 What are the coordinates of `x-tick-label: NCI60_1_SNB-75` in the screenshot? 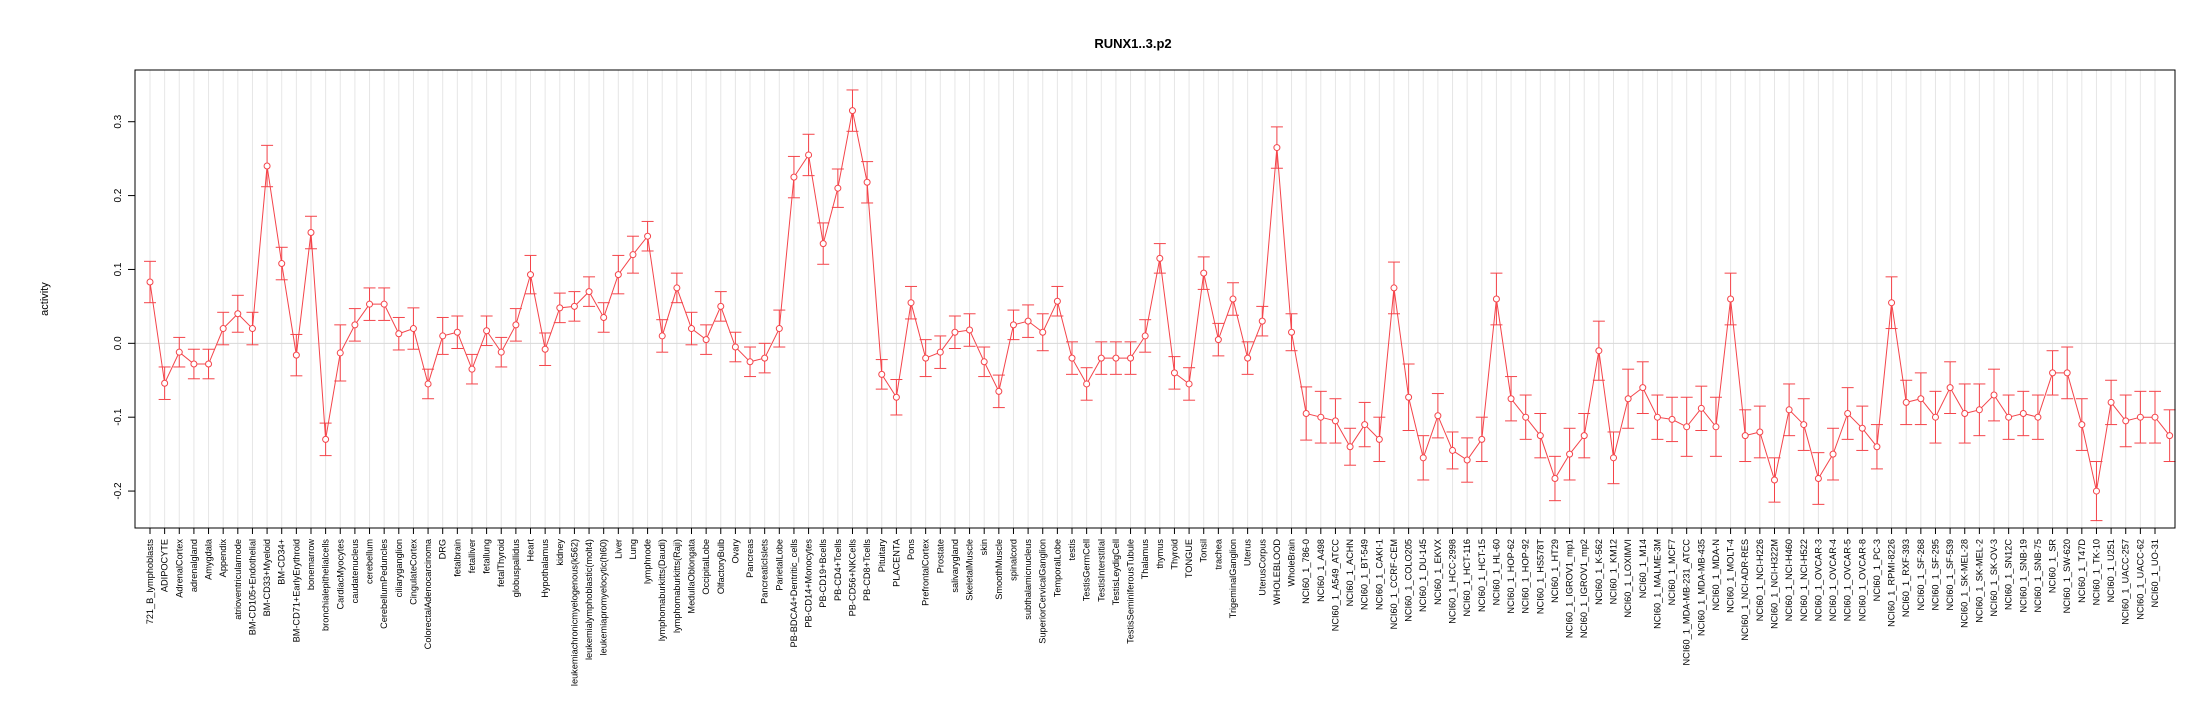 It's located at (2038, 576).